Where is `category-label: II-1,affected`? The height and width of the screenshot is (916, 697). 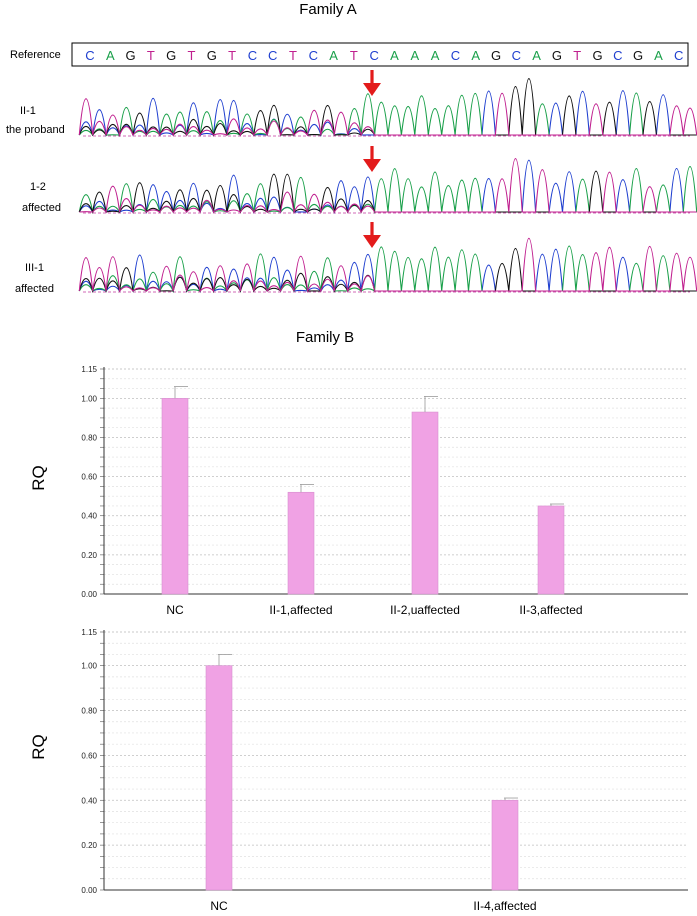
category-label: II-1,affected is located at coordinates (300, 610).